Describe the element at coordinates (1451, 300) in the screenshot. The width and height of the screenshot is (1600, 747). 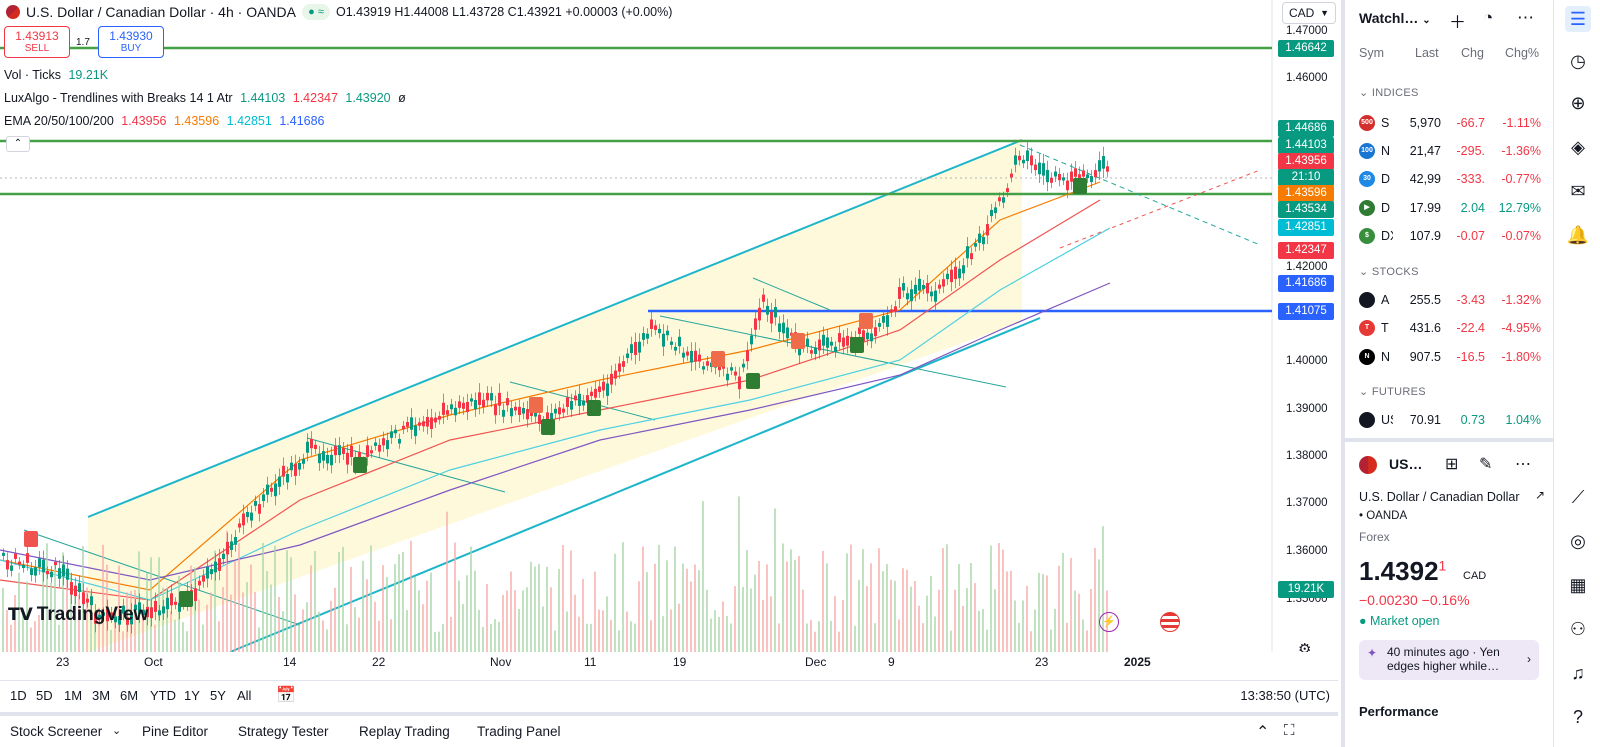
I see `watchlist-row: A 255.5 -3.43 -1.32%` at that location.